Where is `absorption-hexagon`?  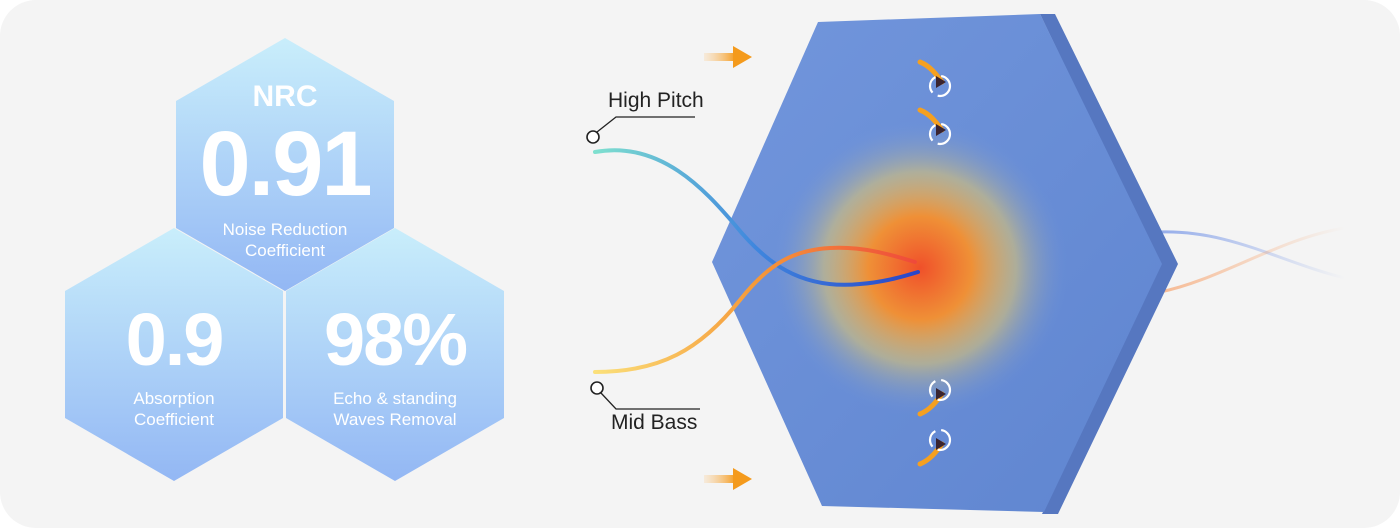
absorption-hexagon is located at coordinates (174, 354).